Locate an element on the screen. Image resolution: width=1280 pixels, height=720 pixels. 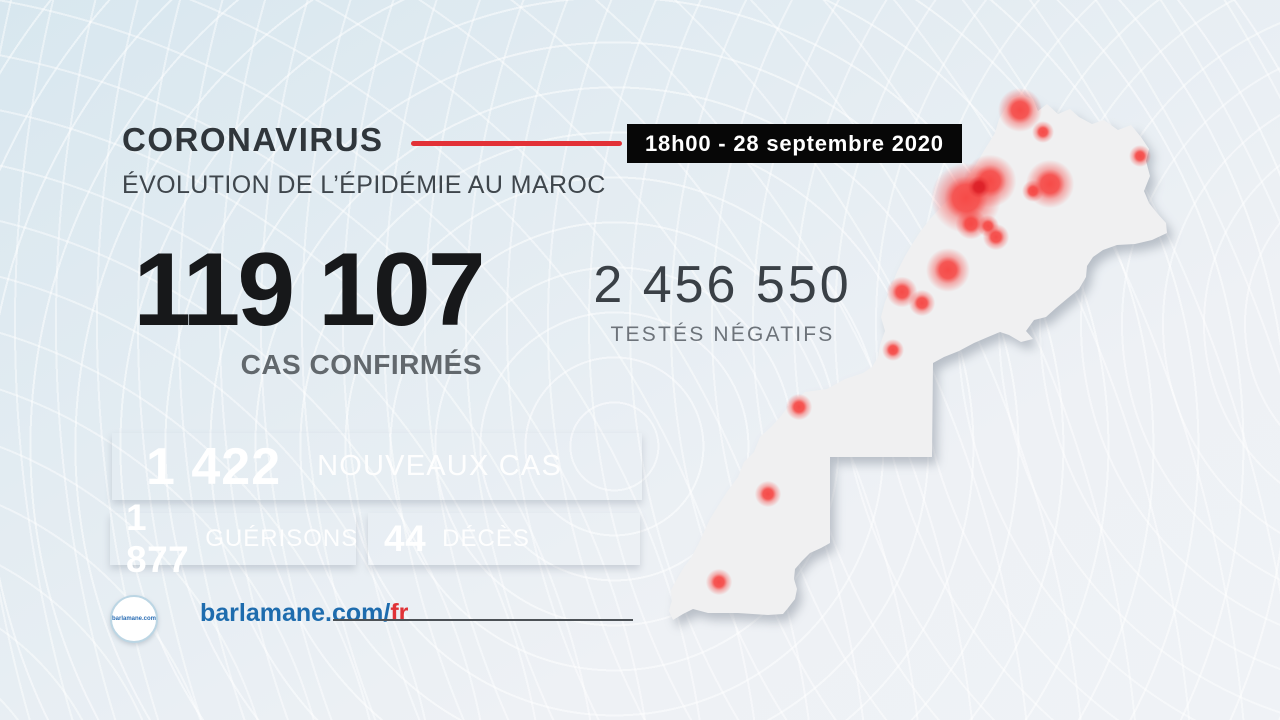
negative-tests-block: 2 456 550 TESTÉS NÉGATIFS is located at coordinates (722, 301).